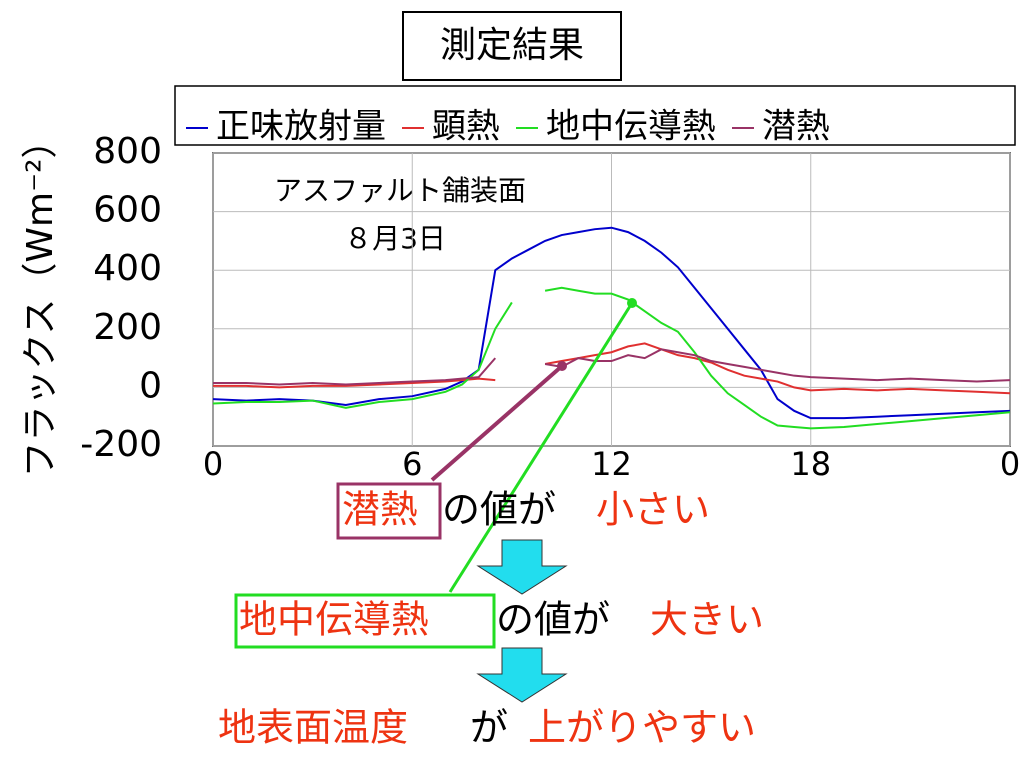 Image resolution: width=1024 pixels, height=768 pixels. I want to click on conclusion-result: 小さい, so click(653, 510).